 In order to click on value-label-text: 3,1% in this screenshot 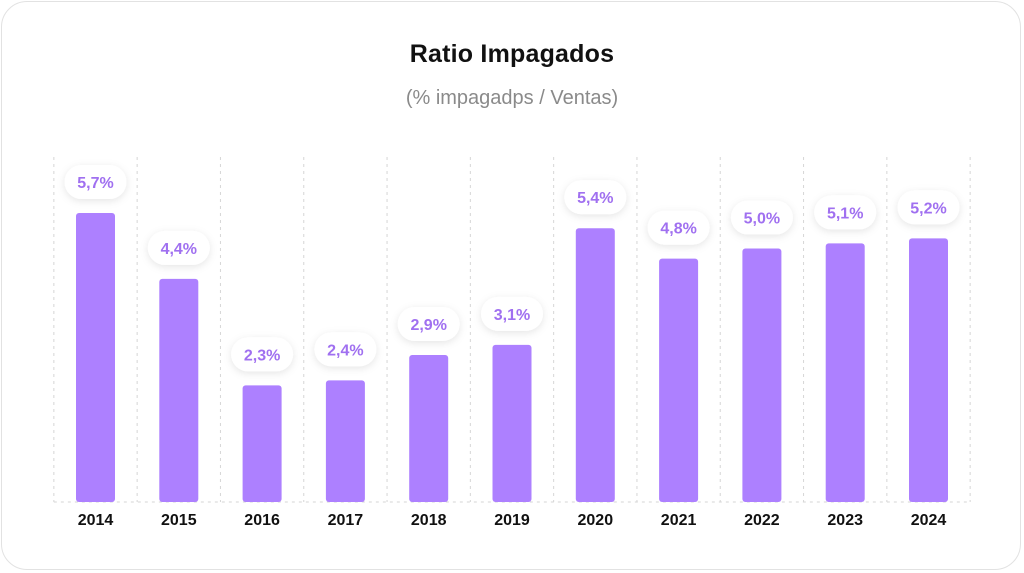, I will do `click(512, 315)`.